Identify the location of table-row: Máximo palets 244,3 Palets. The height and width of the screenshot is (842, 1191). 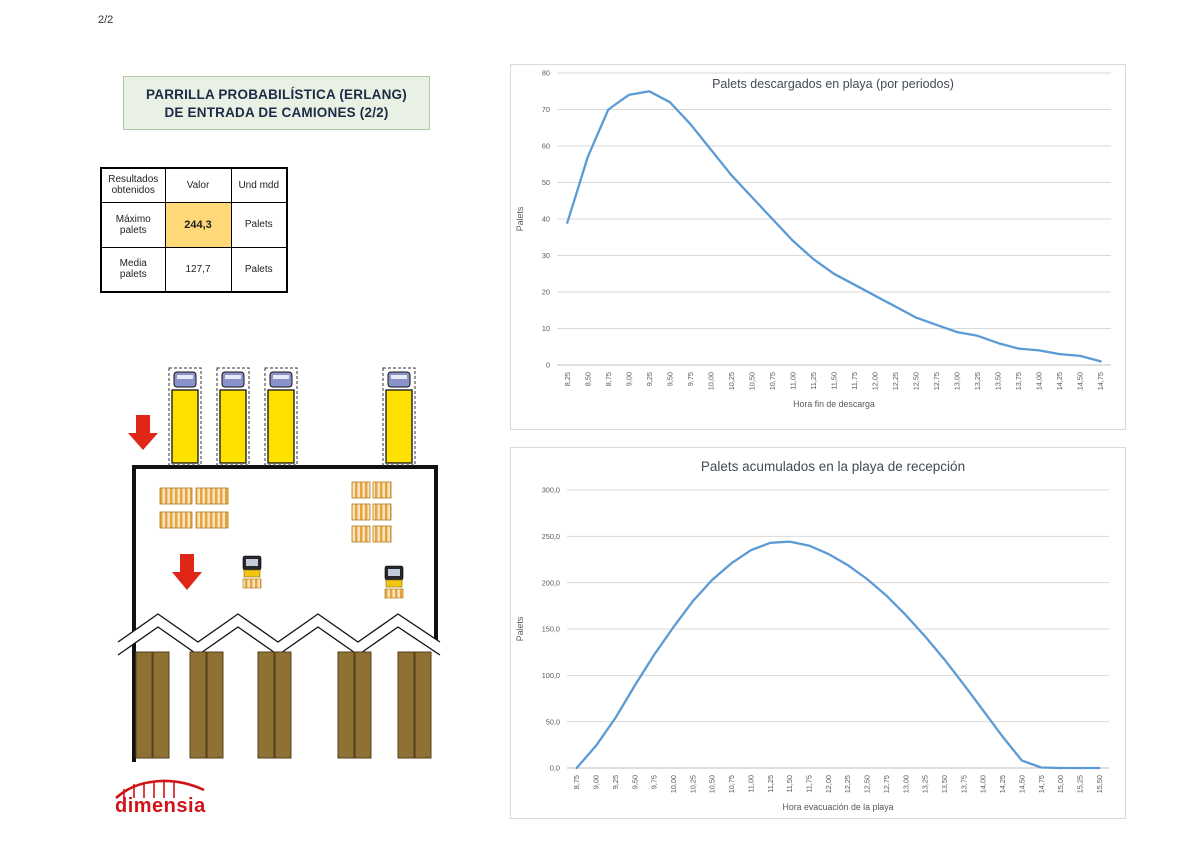
(194, 224).